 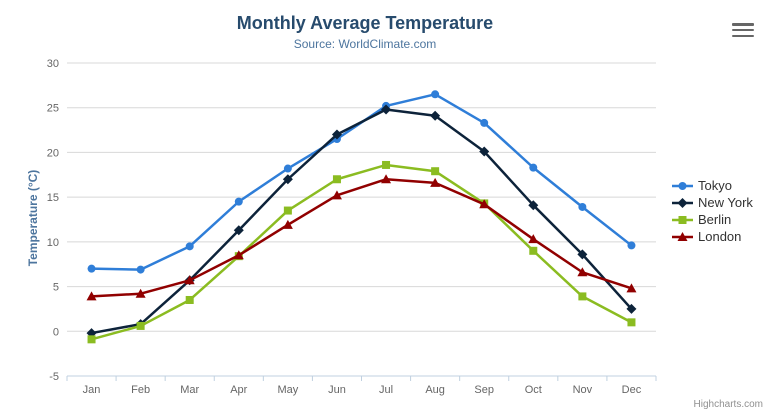 What do you see at coordinates (337, 390) in the screenshot?
I see `x-tick-label: Jun` at bounding box center [337, 390].